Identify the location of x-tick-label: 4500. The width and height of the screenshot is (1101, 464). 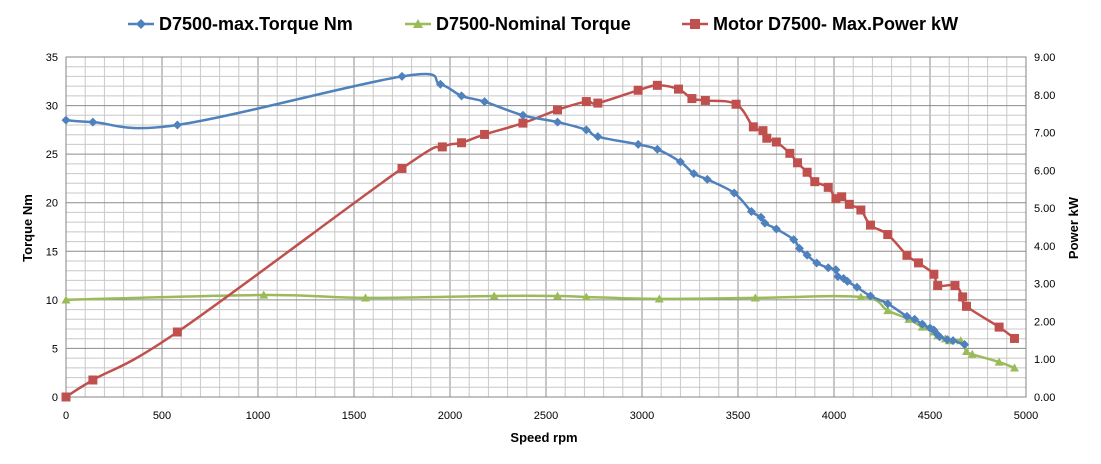
(930, 416).